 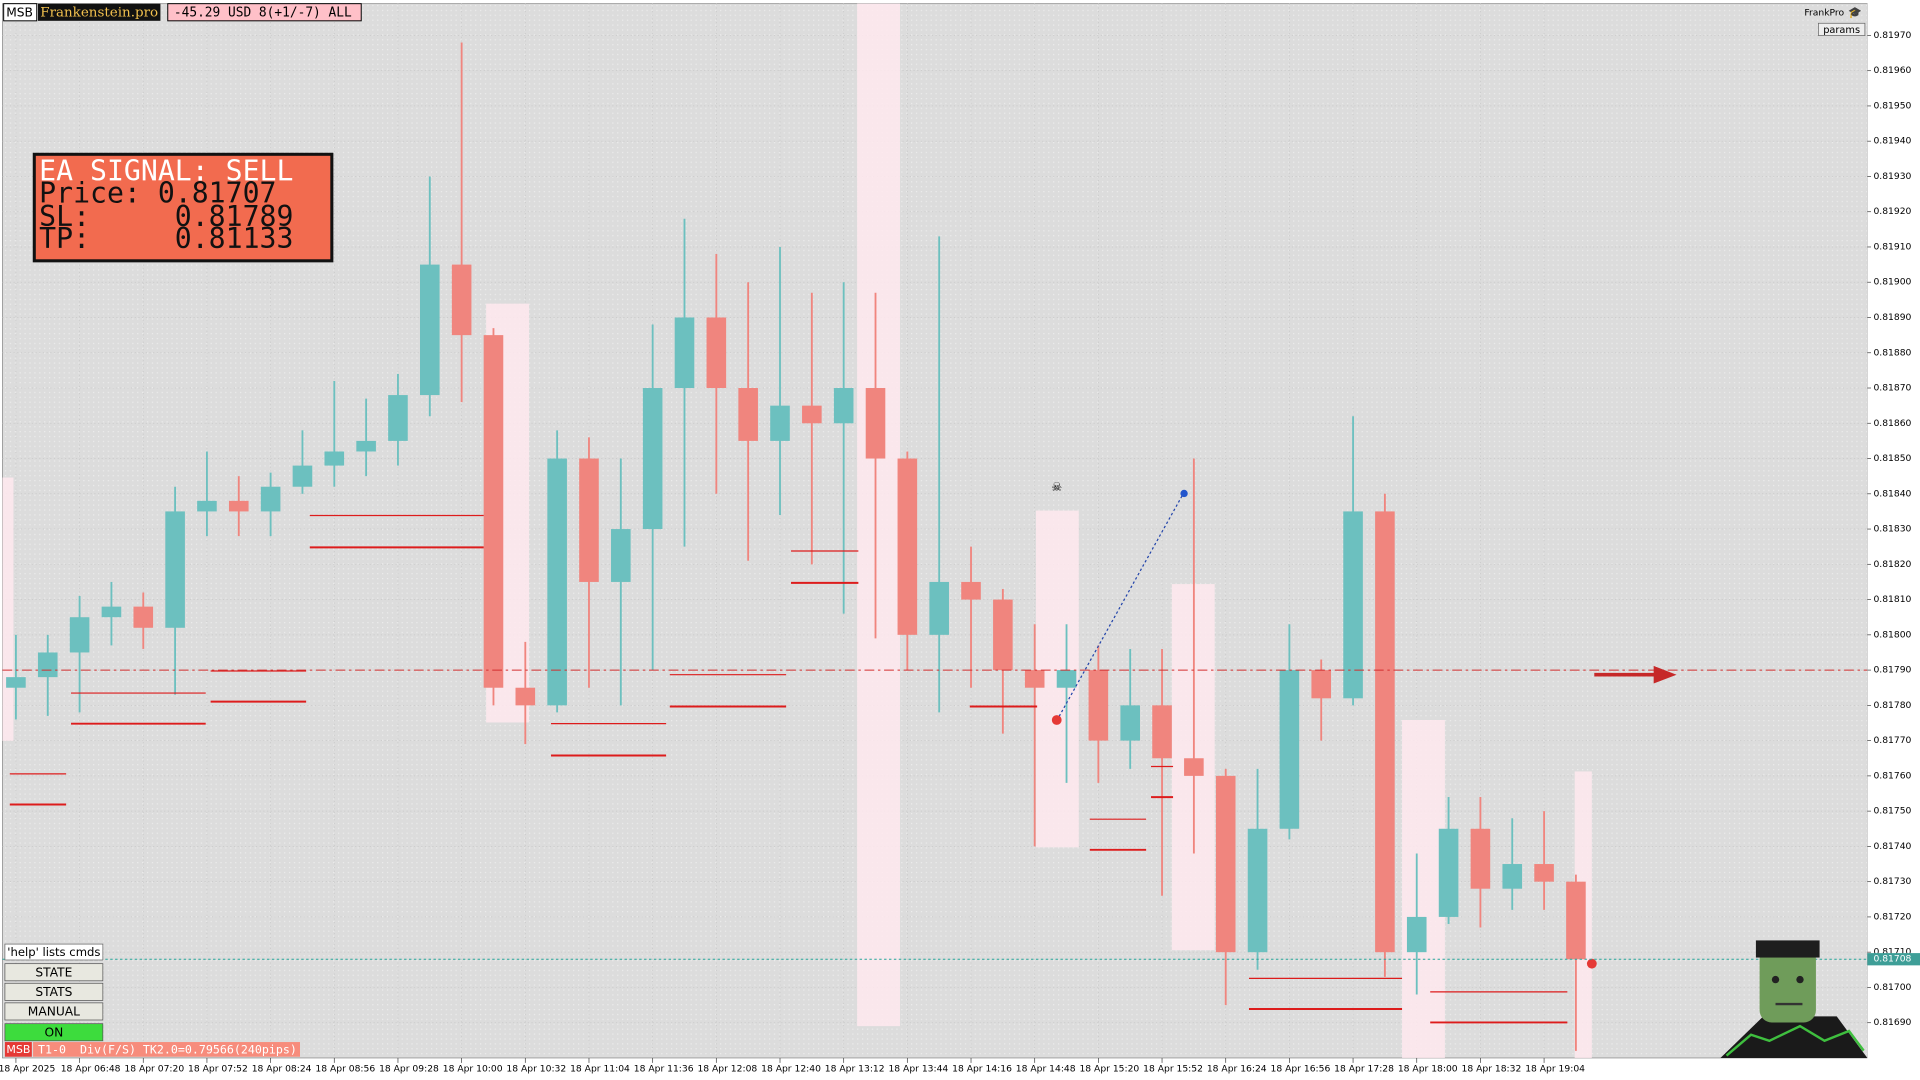 I want to click on x-tick-label: 18 Apr 11:04, so click(x=600, y=1068).